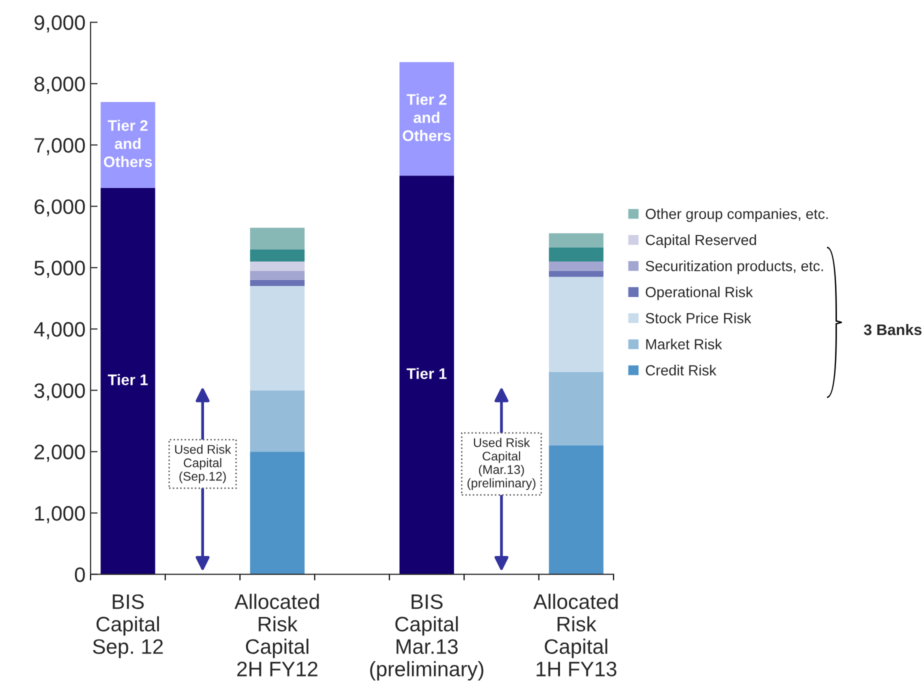 The height and width of the screenshot is (697, 924). I want to click on text: 3 Banks, so click(893, 330).